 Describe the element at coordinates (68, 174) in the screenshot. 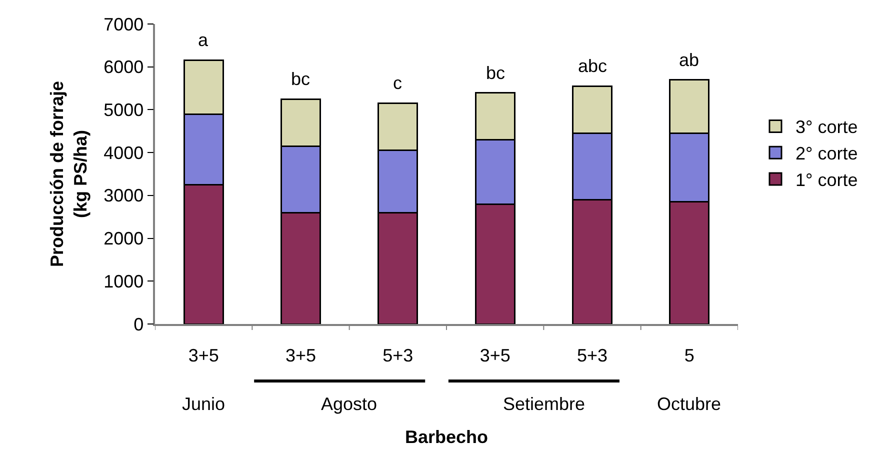

I see `y-axis-title: Producción de forraje (kg PS/ha)` at that location.